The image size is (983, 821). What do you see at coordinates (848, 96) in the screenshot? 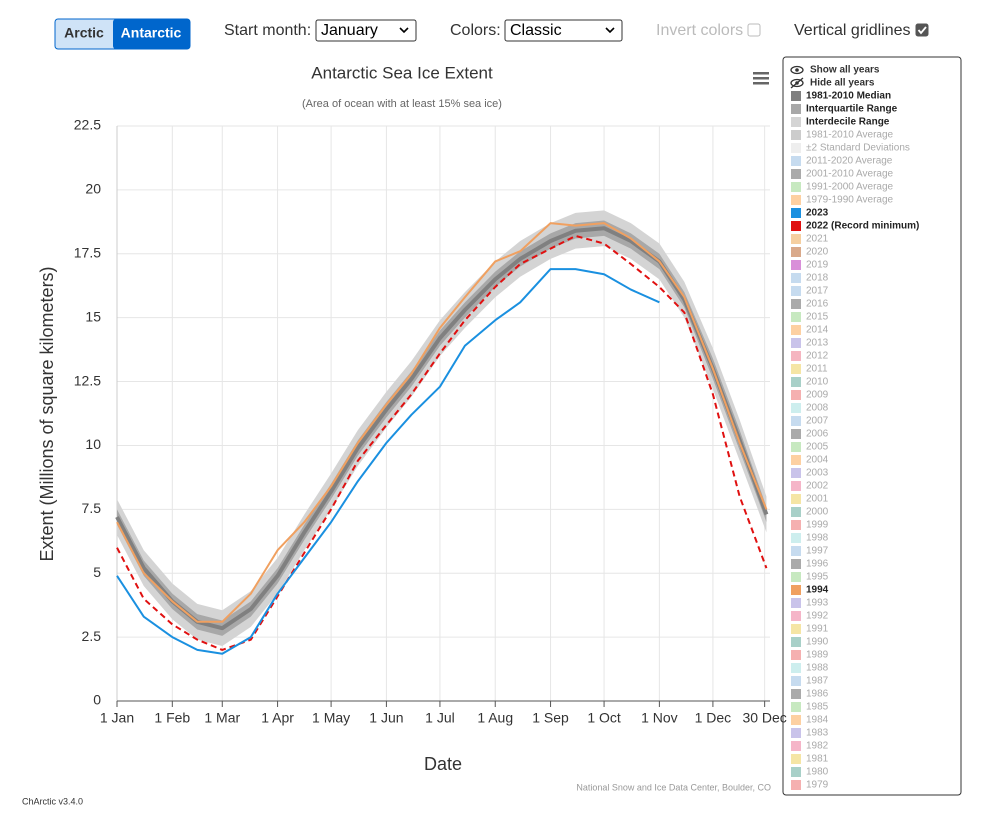
I see `legend-item: 1981-2010 Median` at bounding box center [848, 96].